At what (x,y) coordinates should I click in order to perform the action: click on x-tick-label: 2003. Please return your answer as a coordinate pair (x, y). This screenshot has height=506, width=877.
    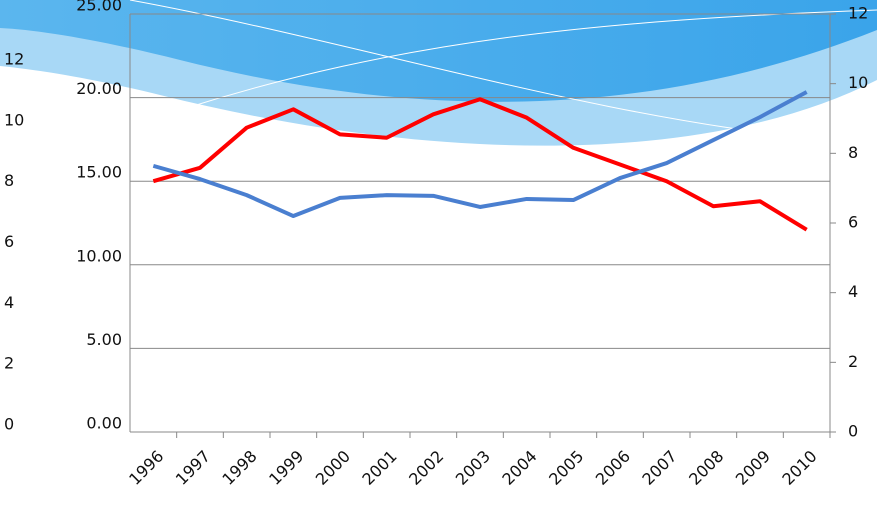
    Looking at the image, I should click on (473, 468).